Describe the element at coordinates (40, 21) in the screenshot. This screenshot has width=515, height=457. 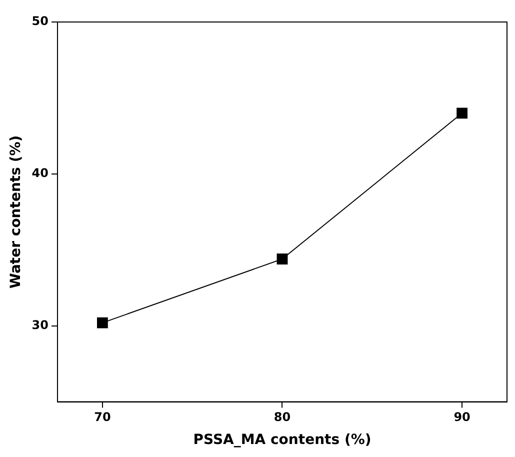
I see `y-tick-label: 50` at that location.